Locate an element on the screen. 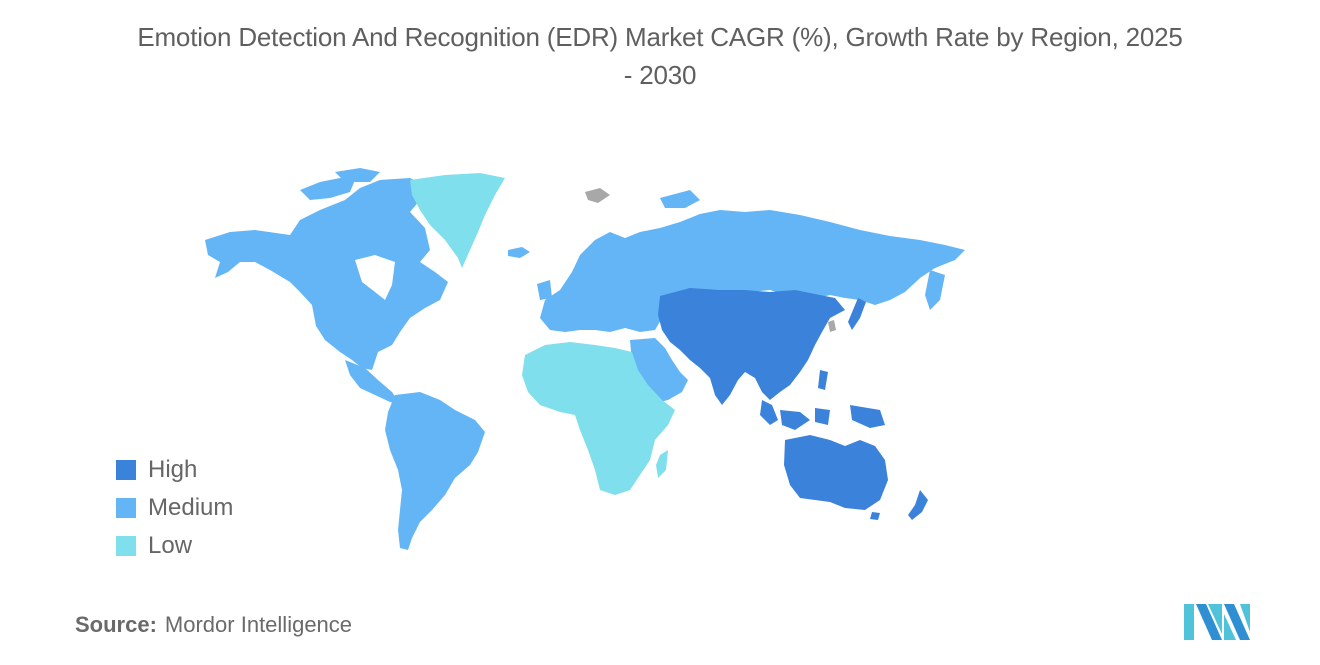 This screenshot has width=1320, height=665. mordor-logo-icon is located at coordinates (1217, 622).